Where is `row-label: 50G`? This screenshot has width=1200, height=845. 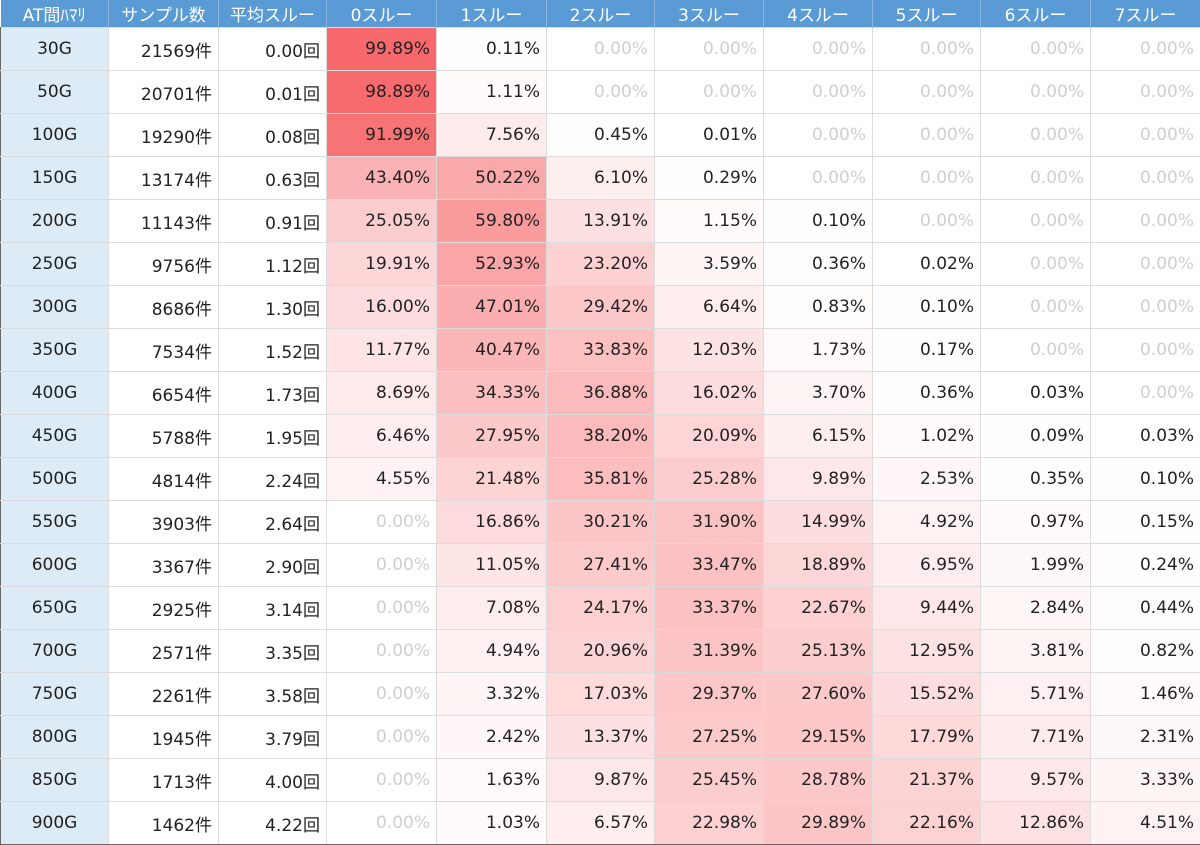 row-label: 50G is located at coordinates (54, 92).